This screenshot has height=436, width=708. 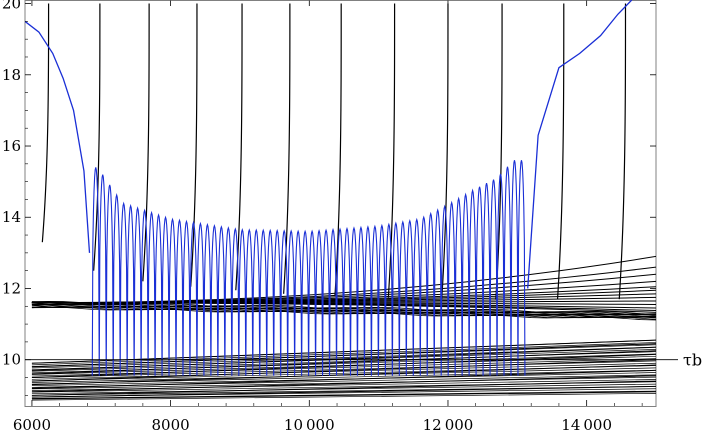 What do you see at coordinates (11, 360) in the screenshot?
I see `y-tick-label: 10` at bounding box center [11, 360].